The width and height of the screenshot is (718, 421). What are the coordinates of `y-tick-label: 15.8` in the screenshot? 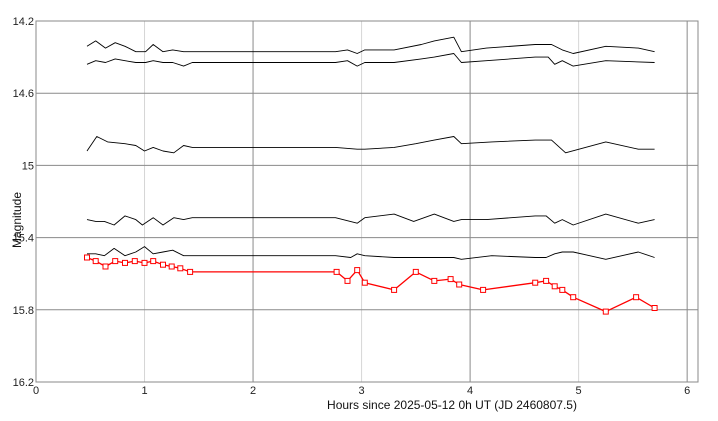 It's located at (23, 311).